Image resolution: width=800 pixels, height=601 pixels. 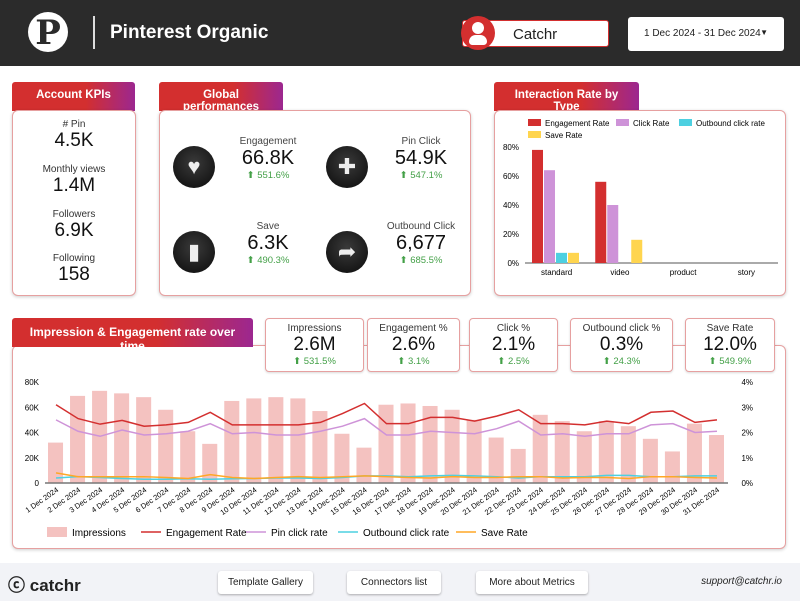 I want to click on y-right-tick-label: 4%, so click(x=747, y=382).